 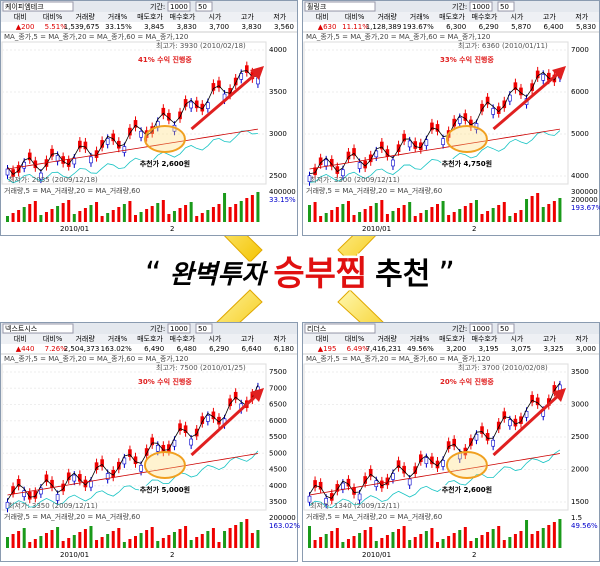 I want to click on price-tick: 3500, so click(x=278, y=502).